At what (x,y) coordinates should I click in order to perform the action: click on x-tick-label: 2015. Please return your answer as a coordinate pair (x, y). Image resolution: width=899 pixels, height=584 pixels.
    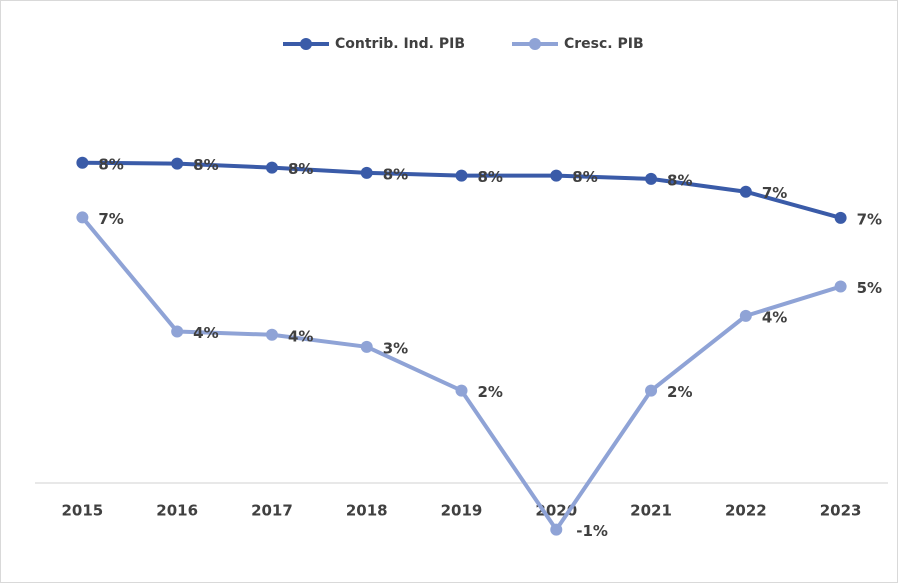
    Looking at the image, I should click on (83, 511).